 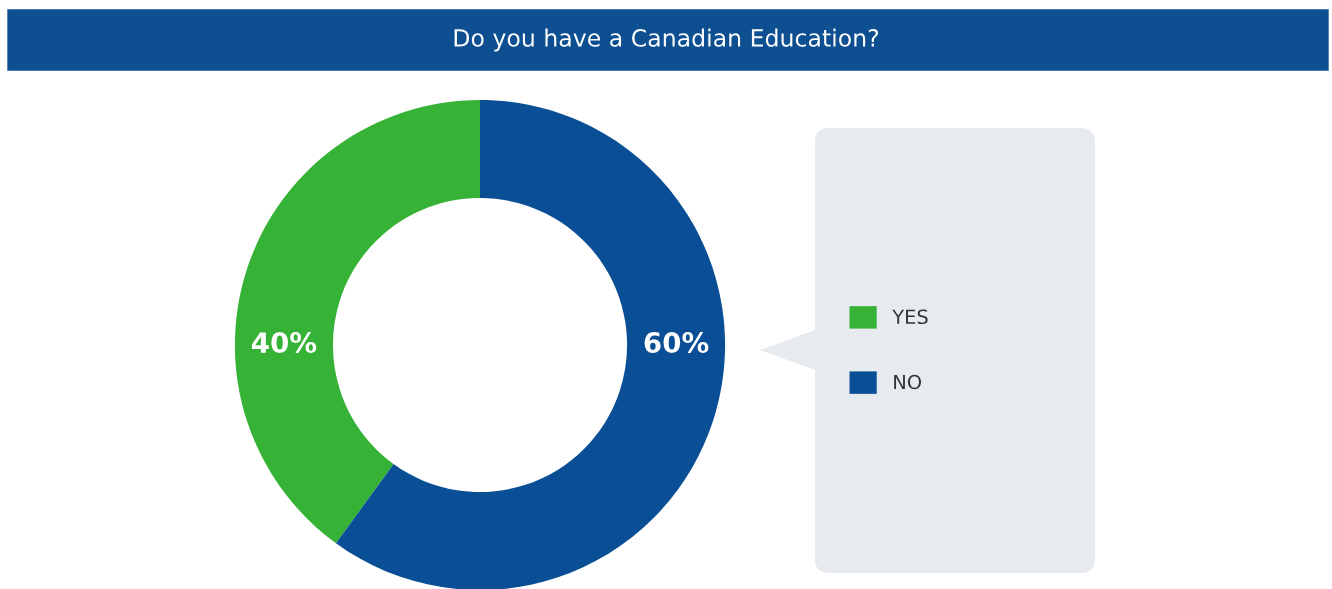 What do you see at coordinates (357, 321) in the screenshot?
I see `donut-slice` at bounding box center [357, 321].